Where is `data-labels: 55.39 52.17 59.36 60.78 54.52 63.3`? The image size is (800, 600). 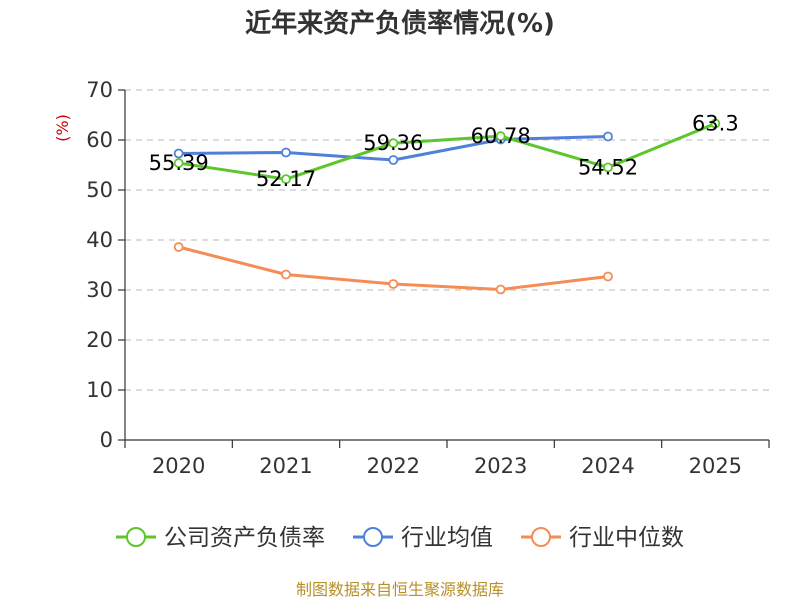 data-labels: 55.39 52.17 59.36 60.78 54.52 63.3 is located at coordinates (444, 152).